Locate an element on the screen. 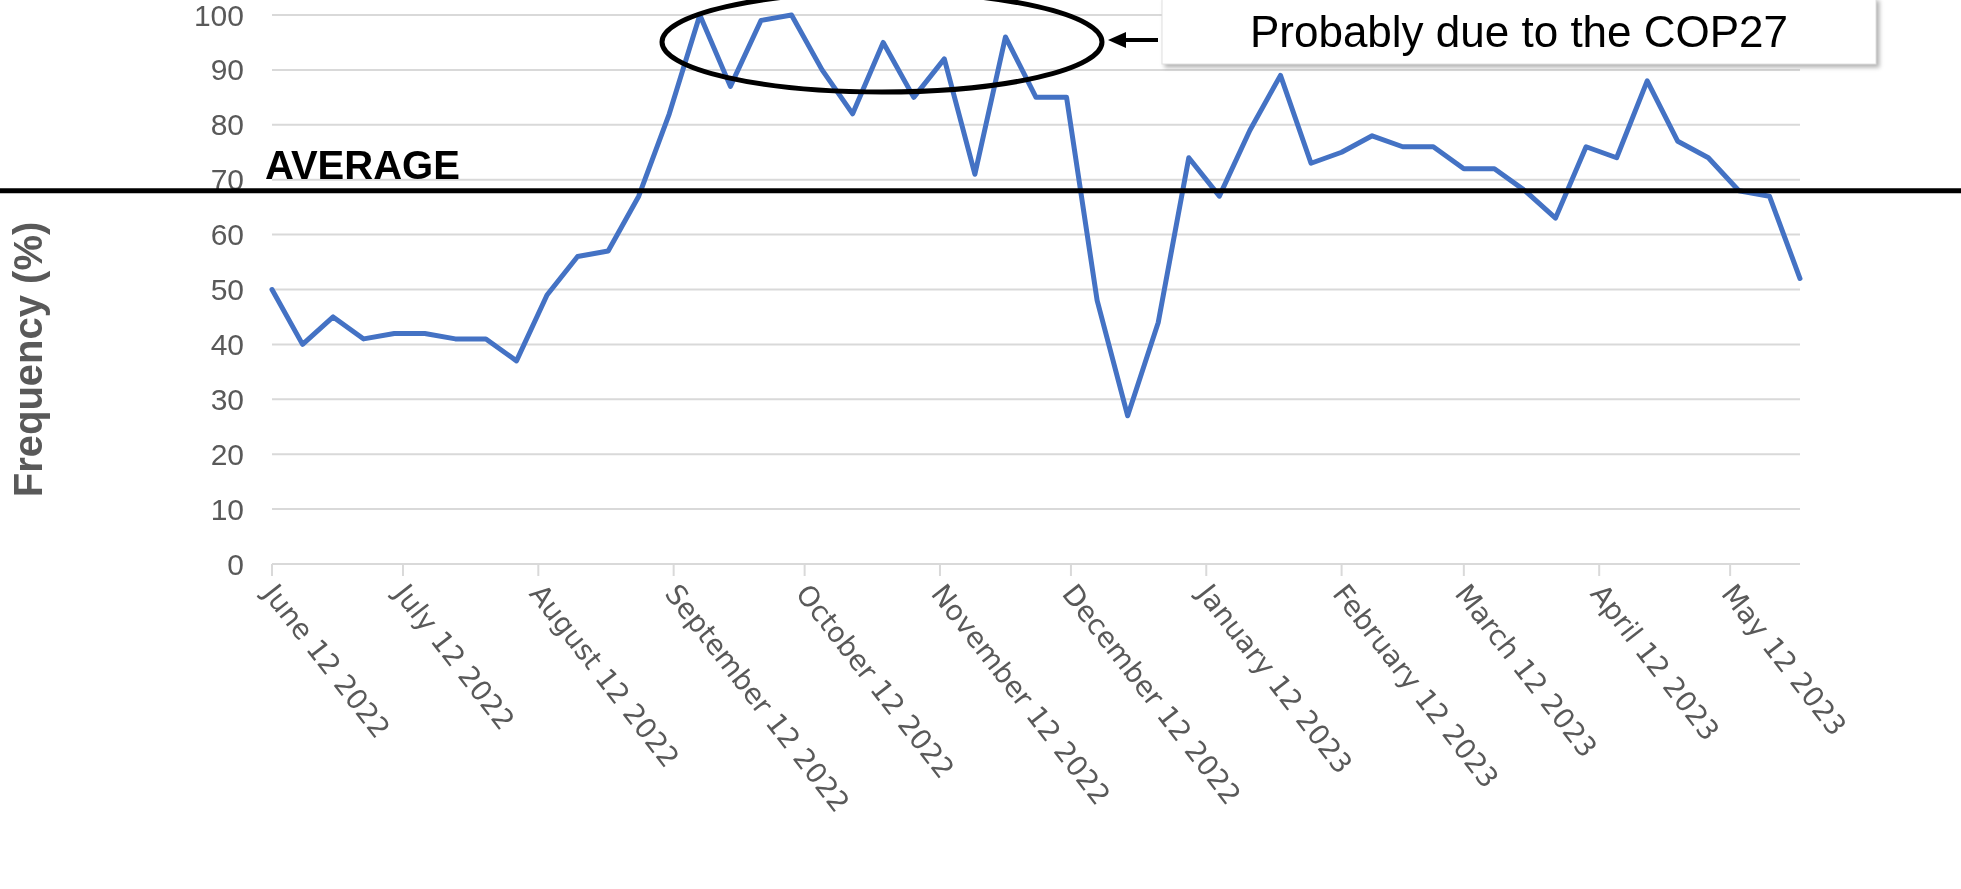 The height and width of the screenshot is (889, 1961). y-tick-label: 30 is located at coordinates (227, 399).